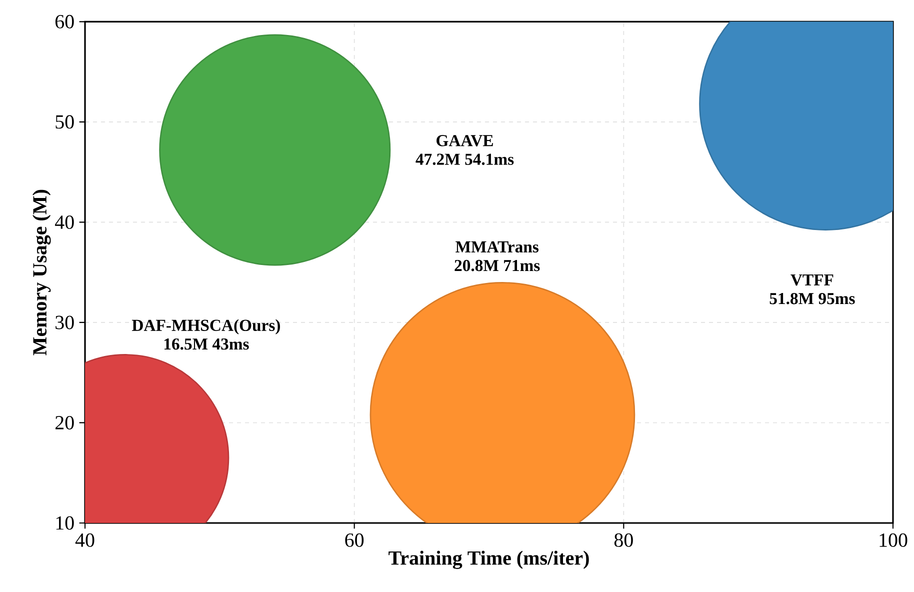  Describe the element at coordinates (206, 344) in the screenshot. I see `annotation: 16.5M 43ms` at that location.